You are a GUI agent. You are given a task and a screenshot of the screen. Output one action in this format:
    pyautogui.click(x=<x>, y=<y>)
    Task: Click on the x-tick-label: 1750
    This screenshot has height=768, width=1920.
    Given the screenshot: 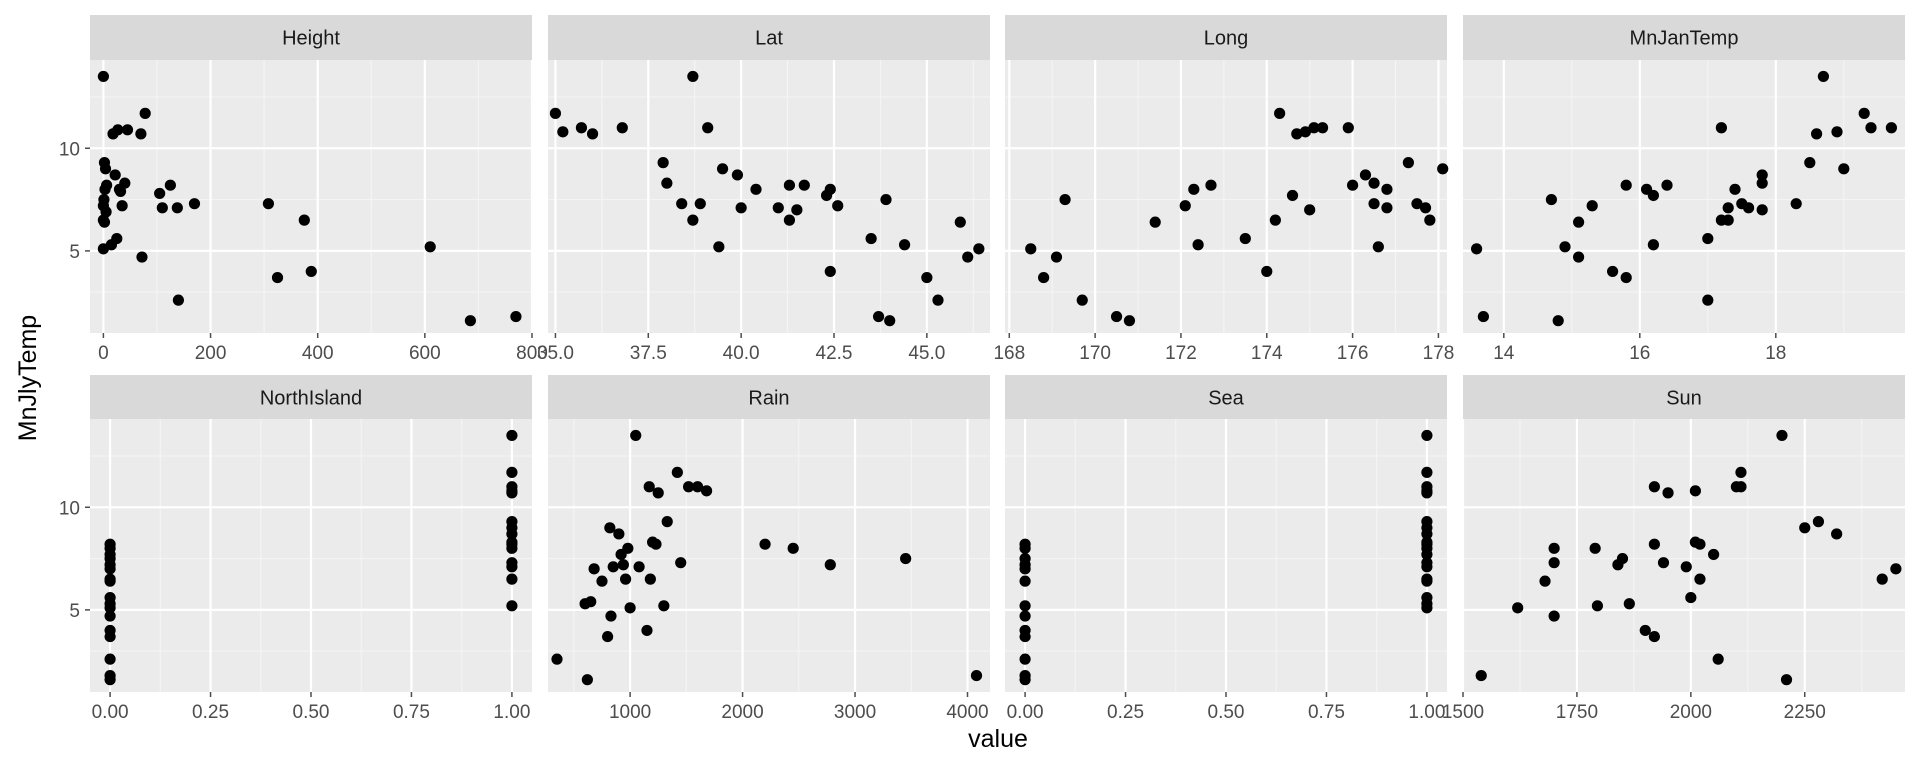 What is the action you would take?
    pyautogui.click(x=1577, y=712)
    